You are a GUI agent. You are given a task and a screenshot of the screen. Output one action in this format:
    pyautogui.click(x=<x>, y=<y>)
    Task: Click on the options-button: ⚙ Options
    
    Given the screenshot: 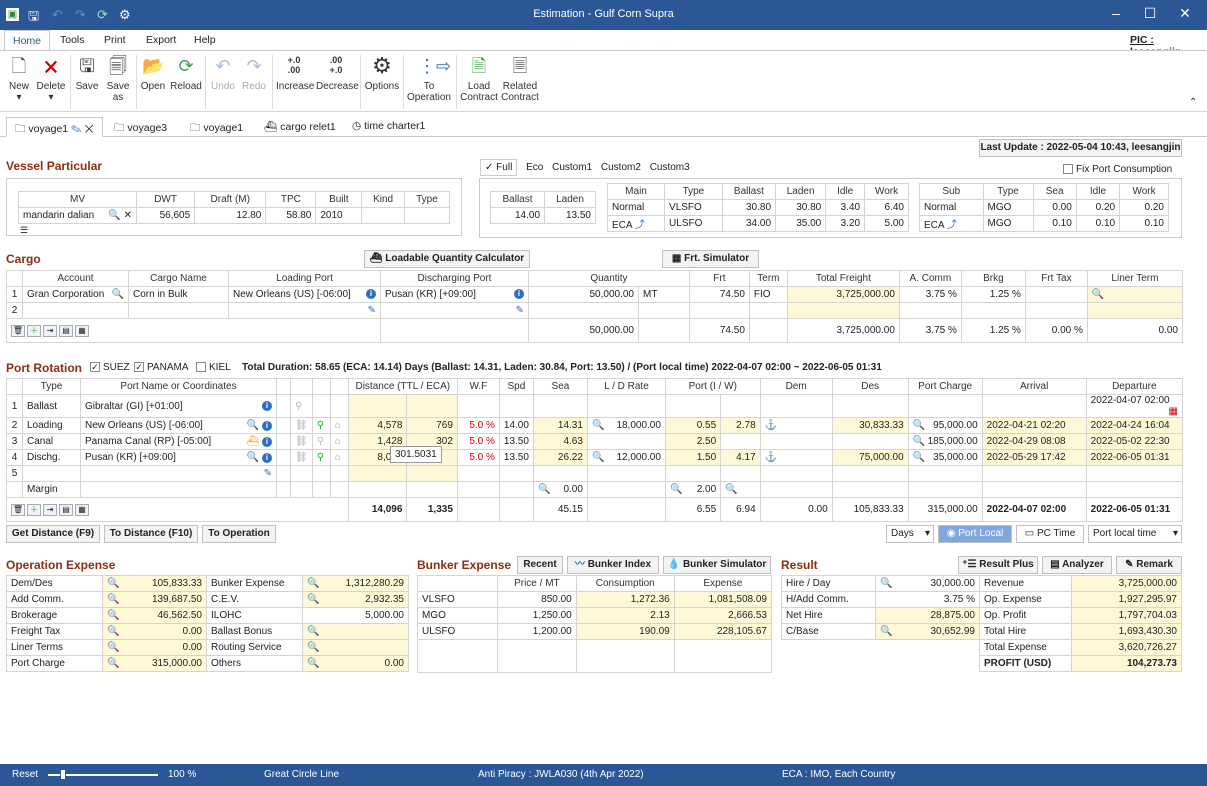 What is the action you would take?
    pyautogui.click(x=382, y=73)
    